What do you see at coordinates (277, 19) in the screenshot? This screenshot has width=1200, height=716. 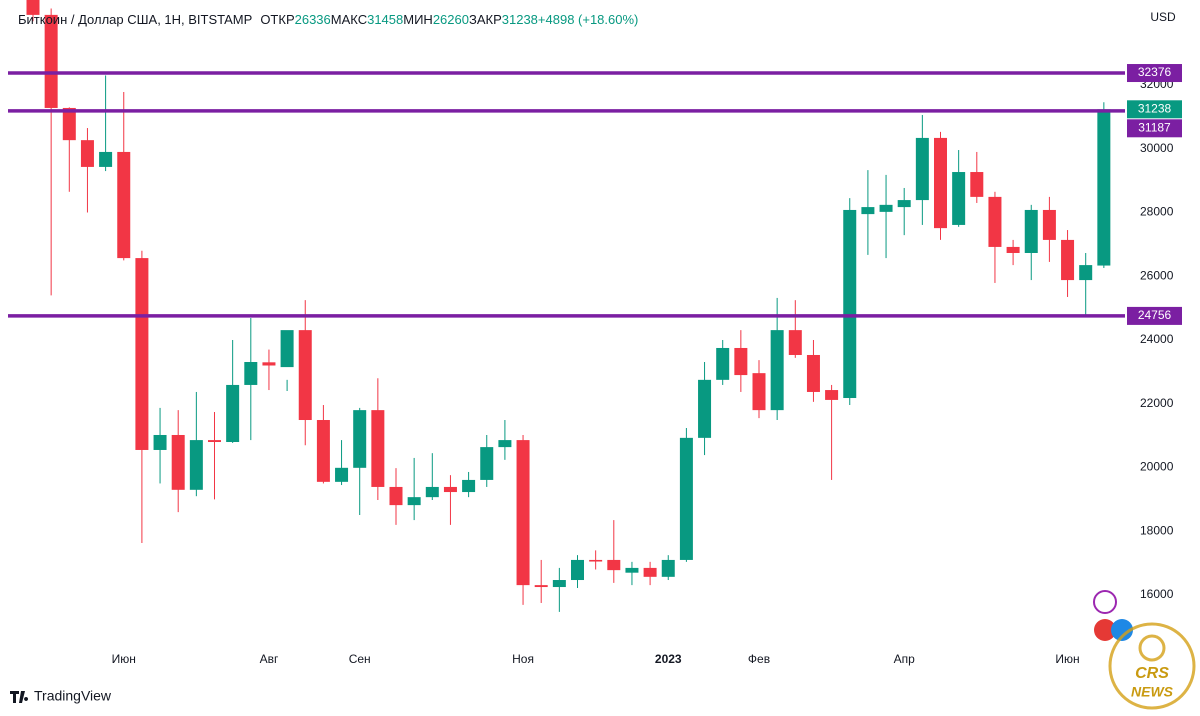 I see `ohlc-label: ОТКР` at bounding box center [277, 19].